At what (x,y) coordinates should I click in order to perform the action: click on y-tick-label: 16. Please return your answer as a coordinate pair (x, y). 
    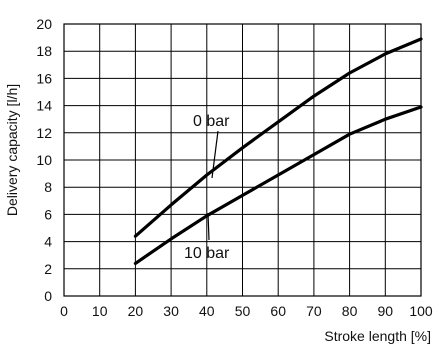
    Looking at the image, I should click on (44, 78).